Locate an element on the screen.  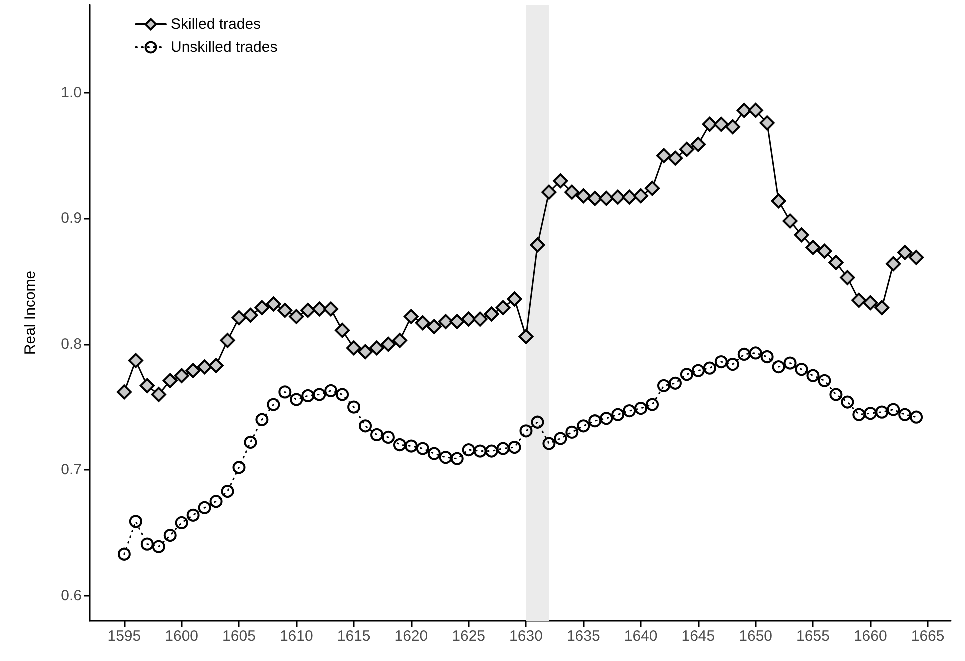
x-tick-label: 1625 is located at coordinates (469, 636).